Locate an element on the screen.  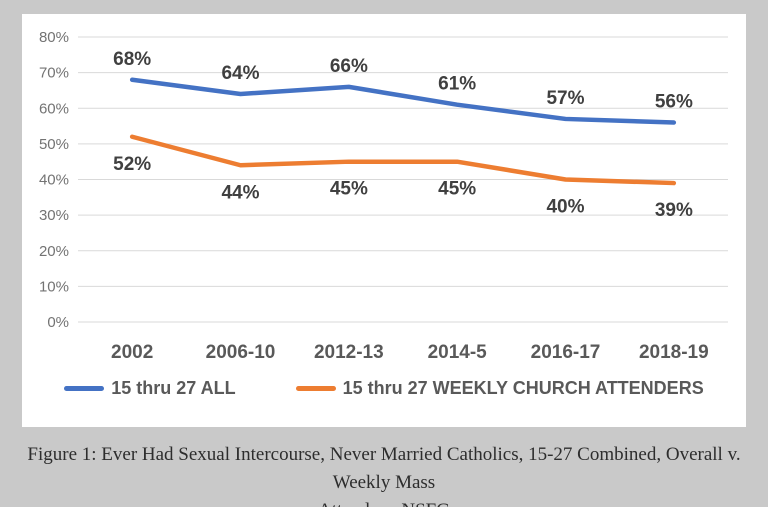
legend-label-weekly-attenders: 15 thru 27 WEEKLY CHURCH ATTENDERS is located at coordinates (523, 388).